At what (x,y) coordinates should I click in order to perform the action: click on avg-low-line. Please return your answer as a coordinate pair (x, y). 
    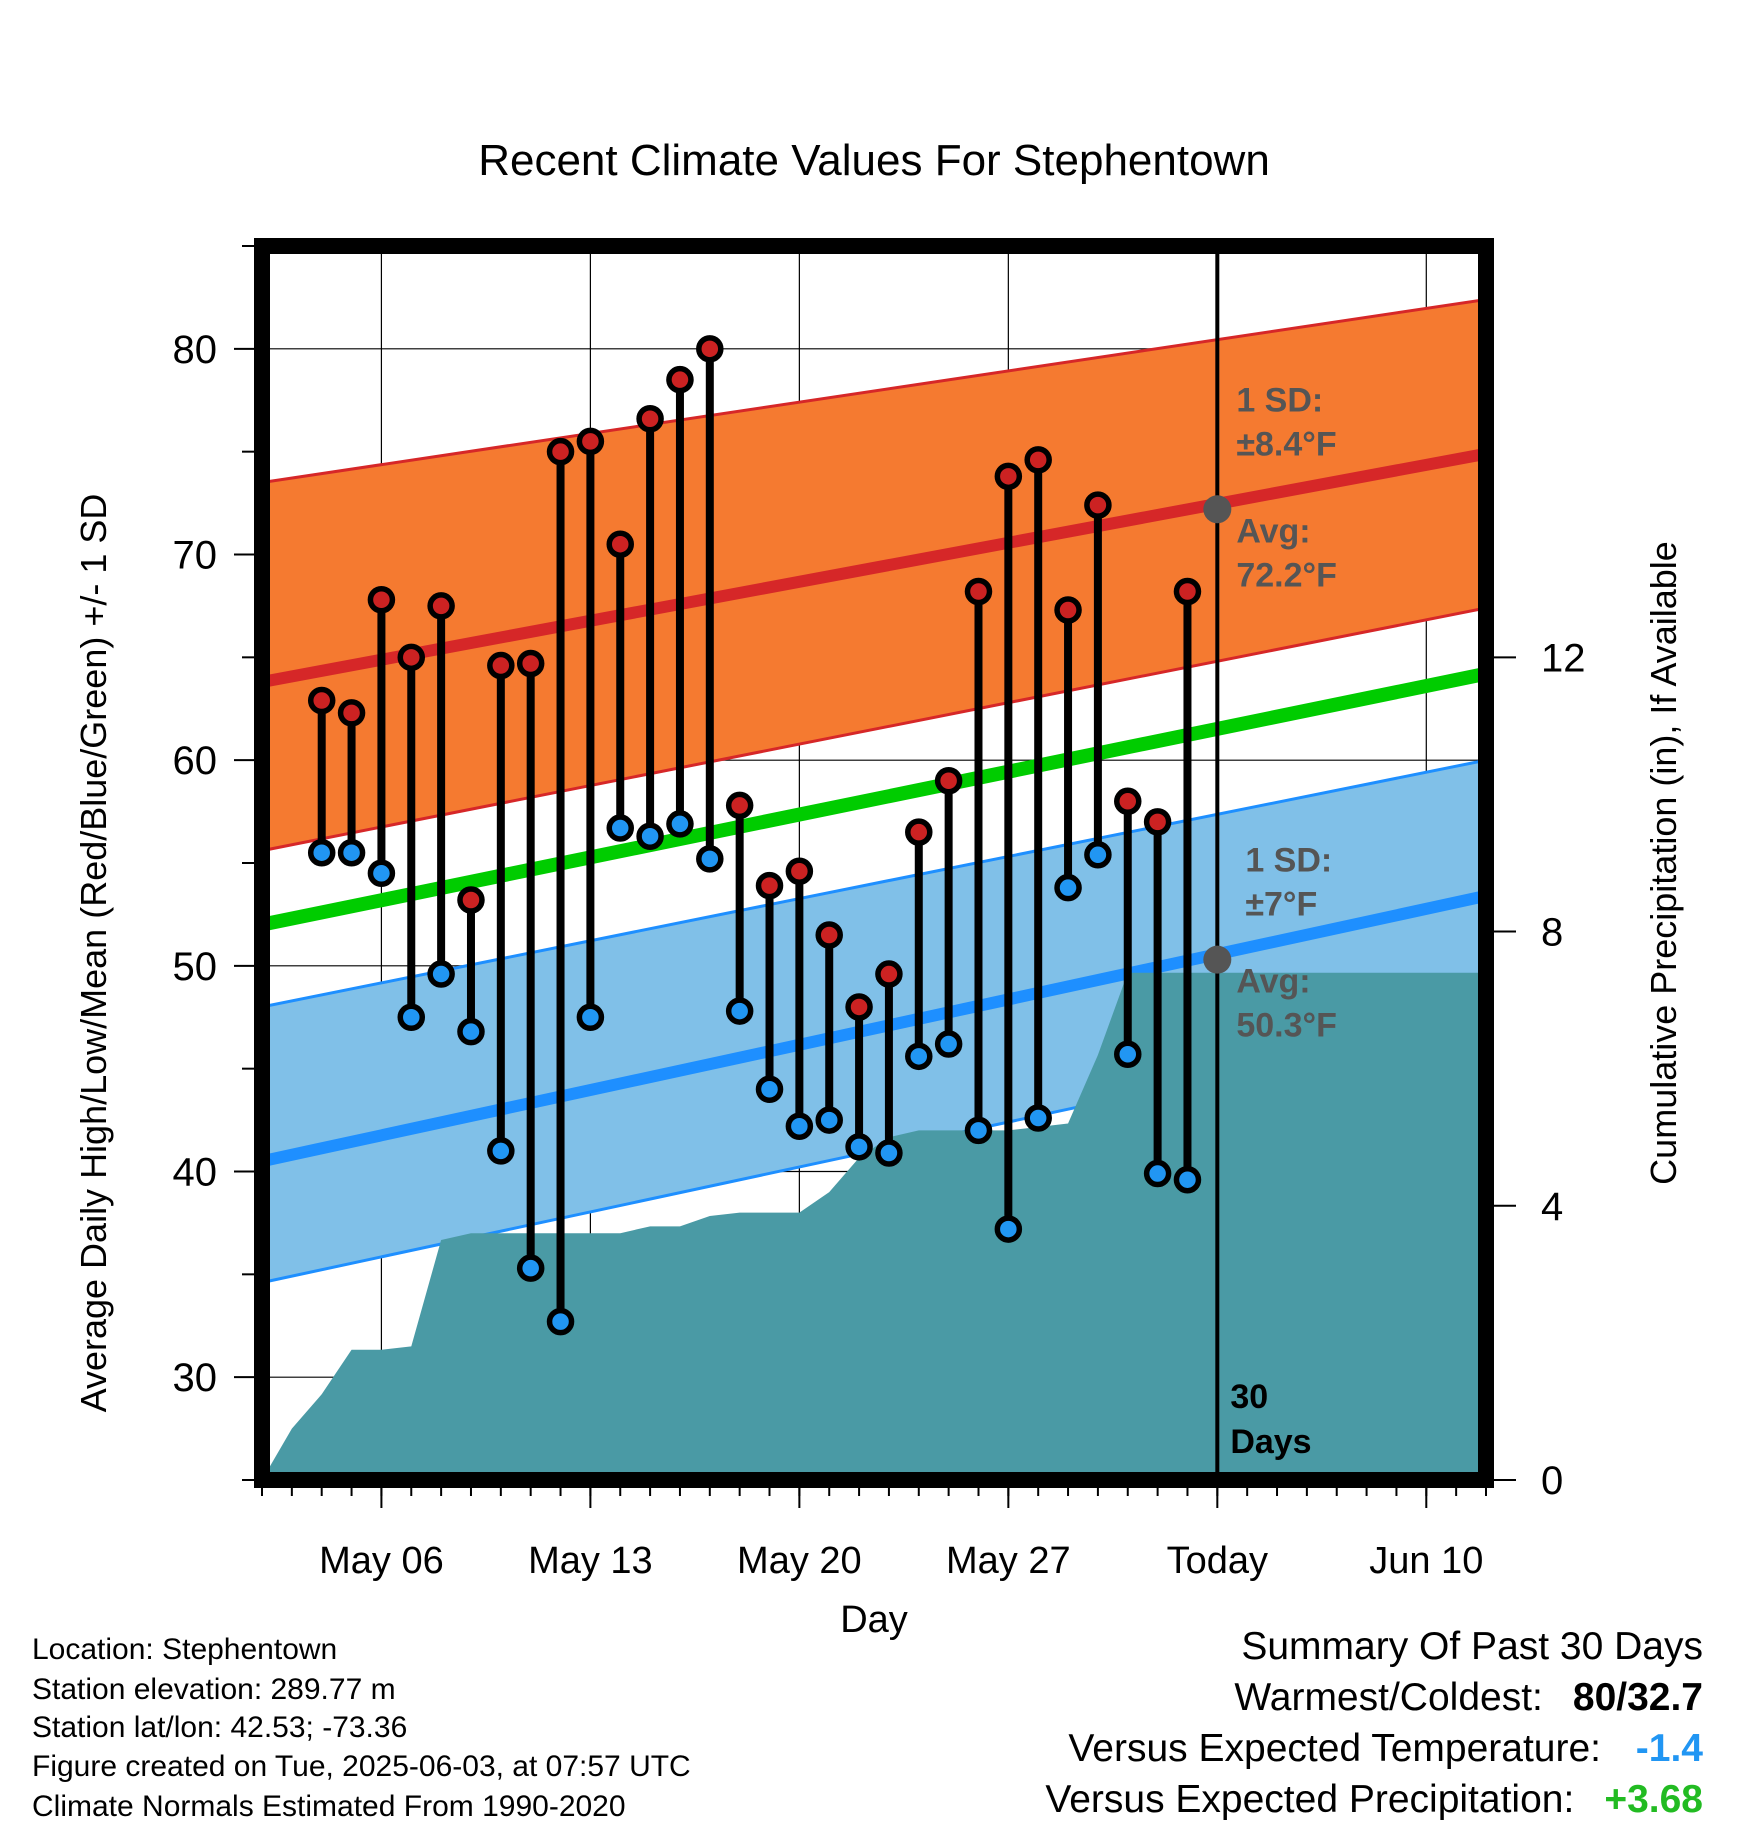
    Looking at the image, I should click on (874, 1029).